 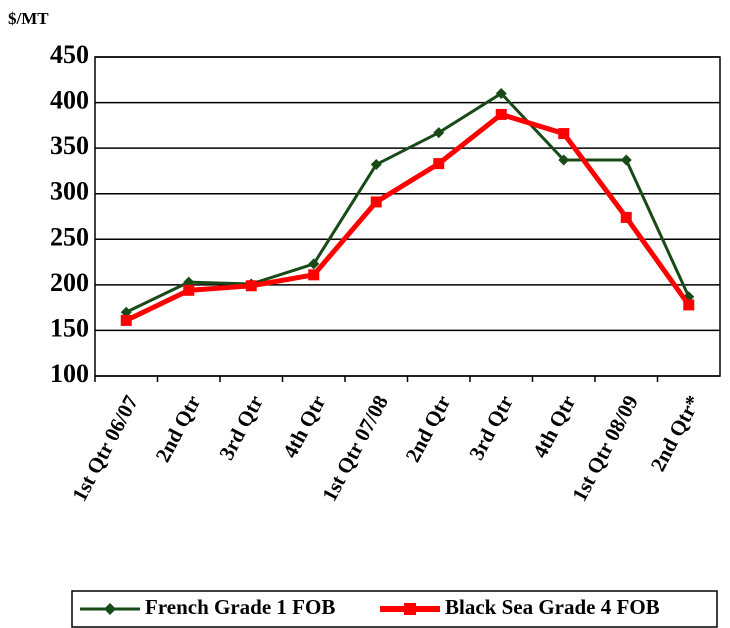 I want to click on y-tick-label: 300, so click(x=69, y=191).